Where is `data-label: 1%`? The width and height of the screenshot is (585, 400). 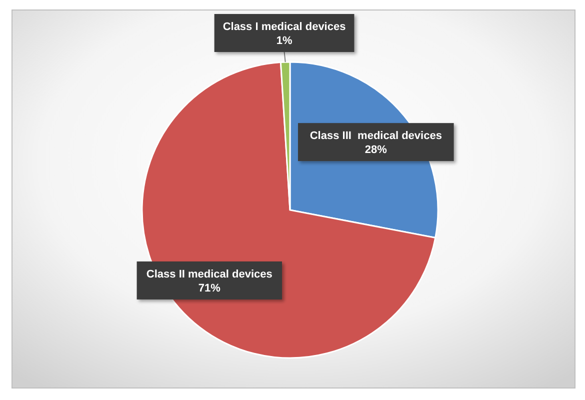
data-label: 1% is located at coordinates (284, 40).